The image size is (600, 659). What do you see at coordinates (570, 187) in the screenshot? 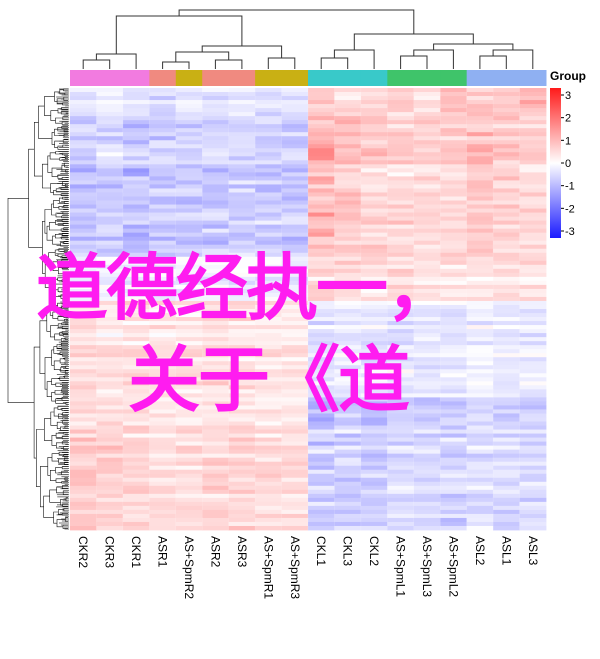
I see `colorbar-tick-label: -1` at bounding box center [570, 187].